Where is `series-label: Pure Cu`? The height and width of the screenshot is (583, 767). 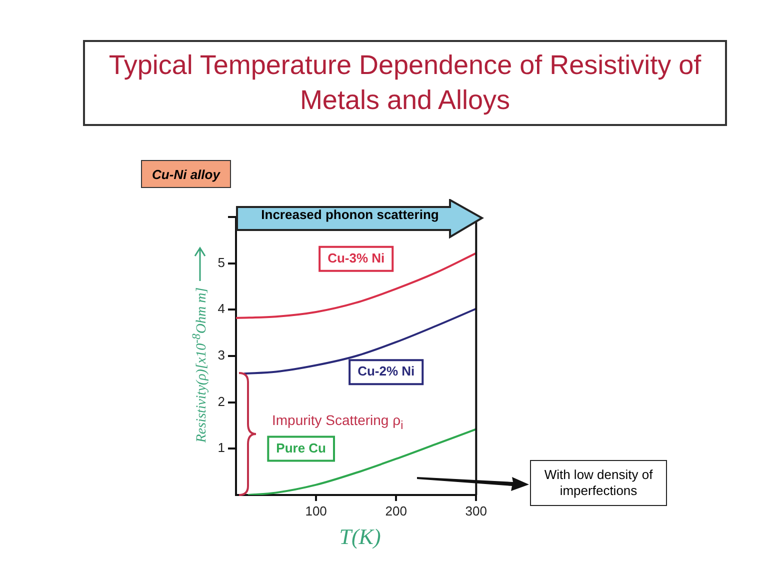 series-label: Pure Cu is located at coordinates (301, 448).